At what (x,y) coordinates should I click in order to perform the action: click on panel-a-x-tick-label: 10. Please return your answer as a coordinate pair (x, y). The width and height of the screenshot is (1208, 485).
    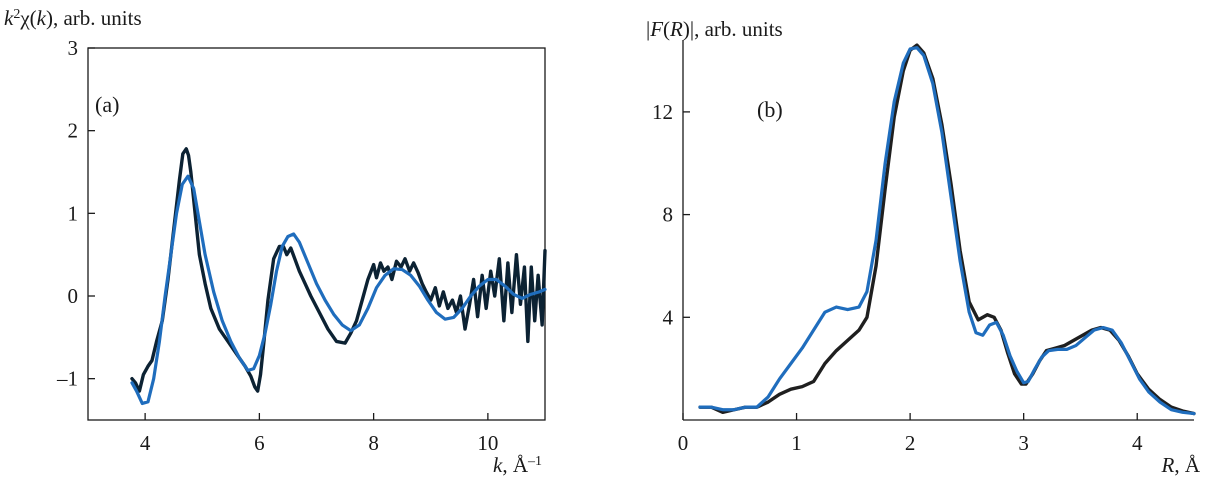
    Looking at the image, I should click on (487, 443).